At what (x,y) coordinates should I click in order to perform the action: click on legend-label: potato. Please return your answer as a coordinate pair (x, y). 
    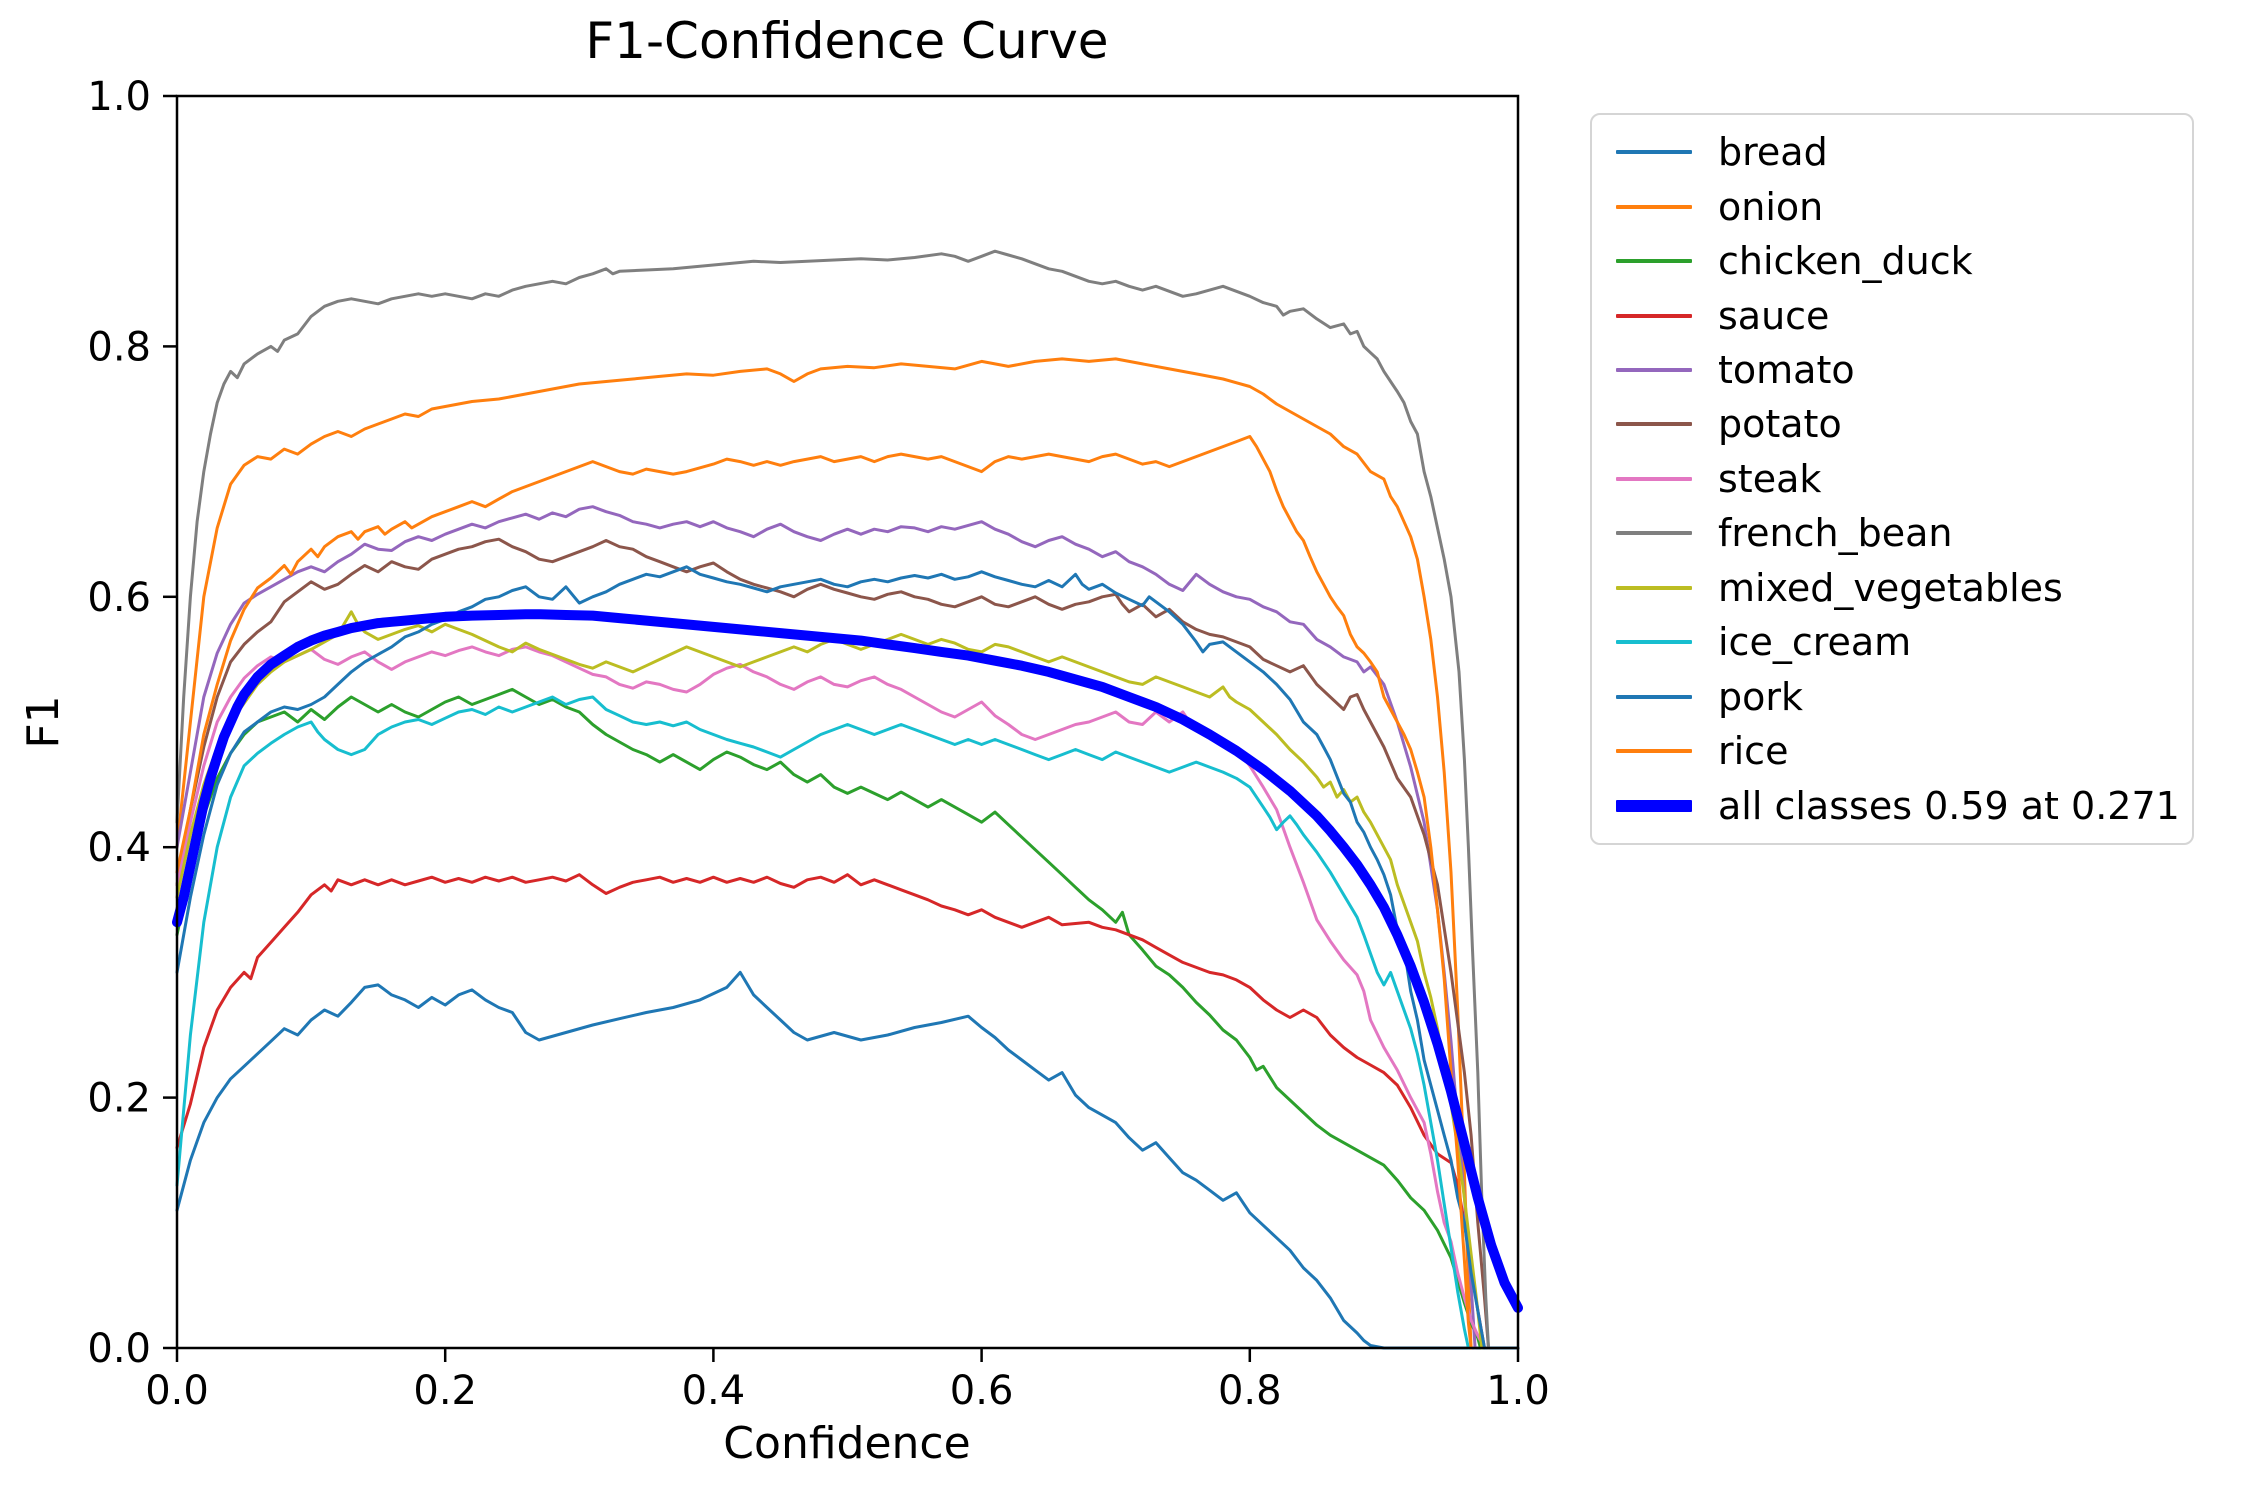
    Looking at the image, I should click on (1780, 424).